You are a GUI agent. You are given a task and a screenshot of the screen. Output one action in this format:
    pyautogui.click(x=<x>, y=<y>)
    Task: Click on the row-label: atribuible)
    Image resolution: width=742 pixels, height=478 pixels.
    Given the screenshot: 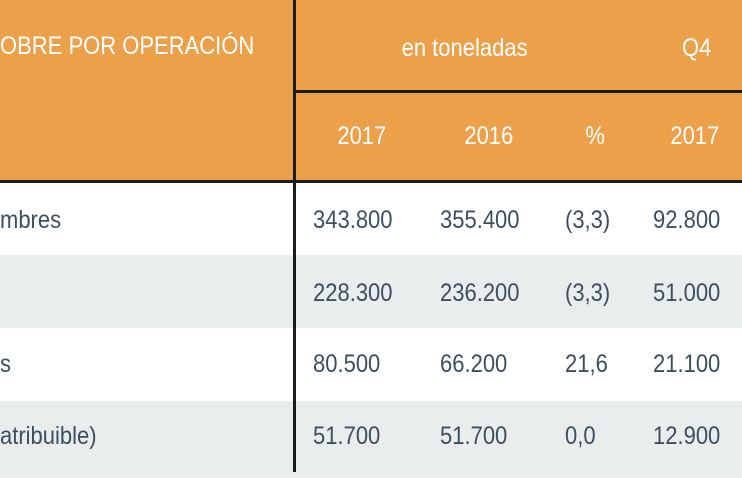 What is the action you would take?
    pyautogui.click(x=48, y=436)
    